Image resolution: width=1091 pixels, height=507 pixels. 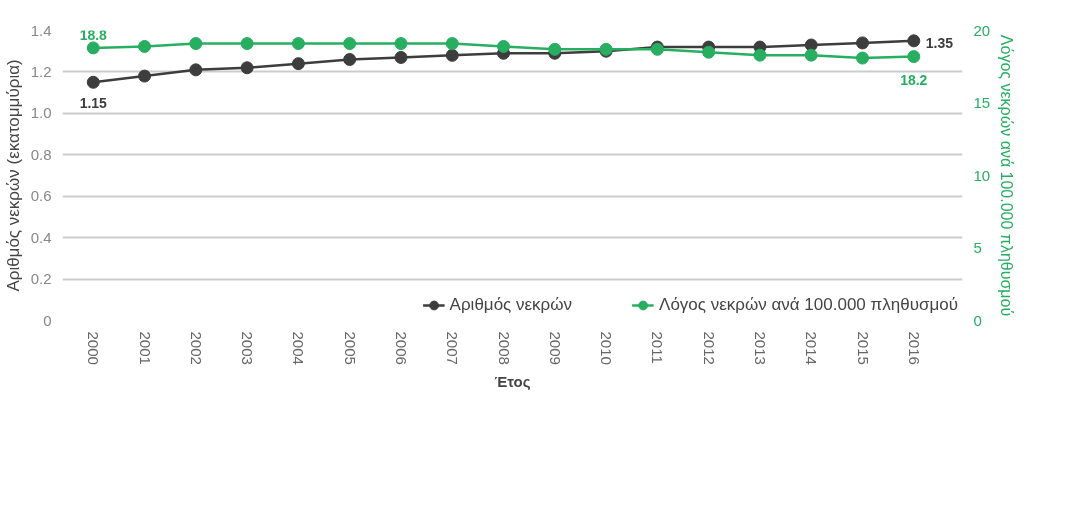 I want to click on y2-tick-label: 10, so click(x=982, y=175).